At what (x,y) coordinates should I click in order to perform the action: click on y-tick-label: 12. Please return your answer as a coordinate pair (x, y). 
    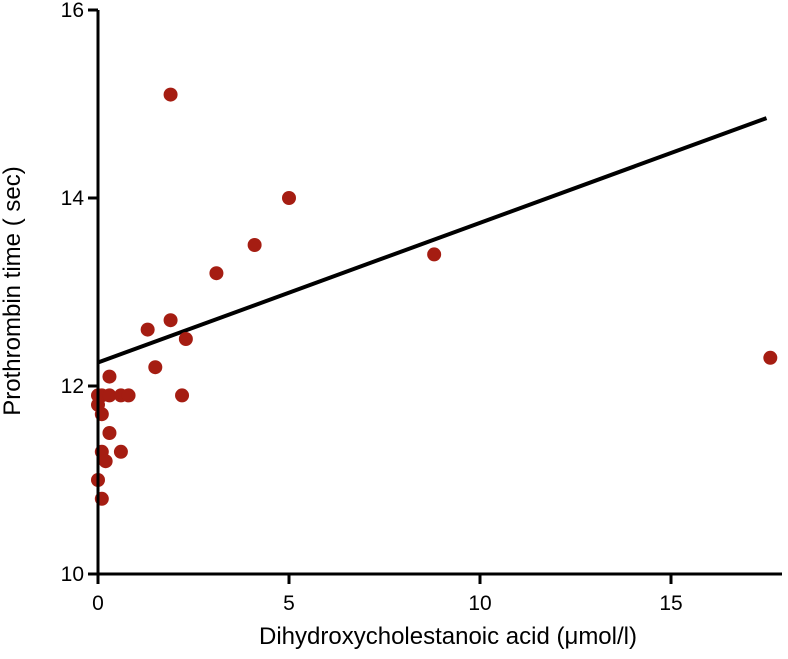
    Looking at the image, I should click on (72, 386).